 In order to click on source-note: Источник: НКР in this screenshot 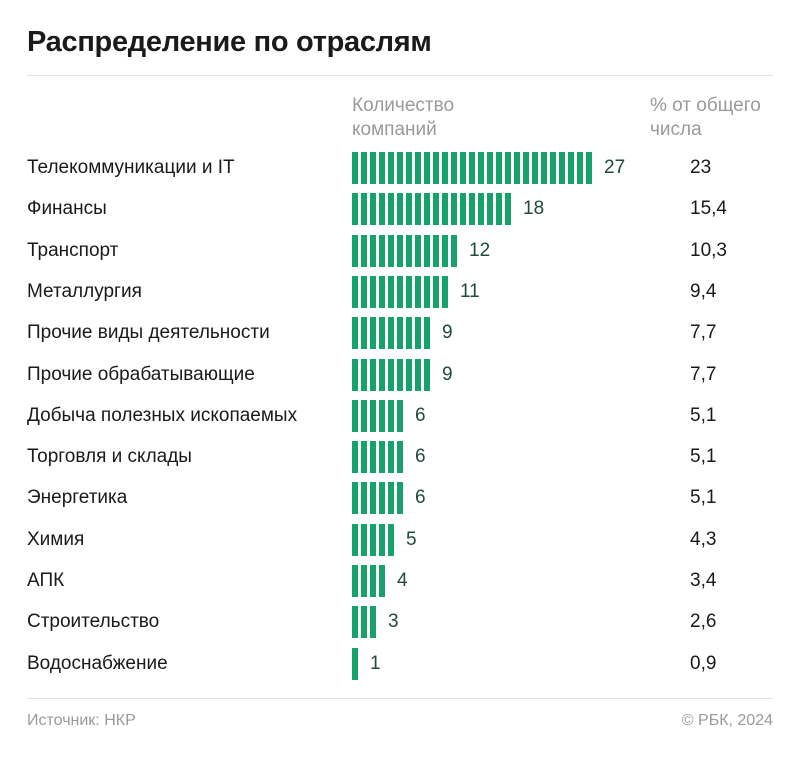, I will do `click(81, 720)`.